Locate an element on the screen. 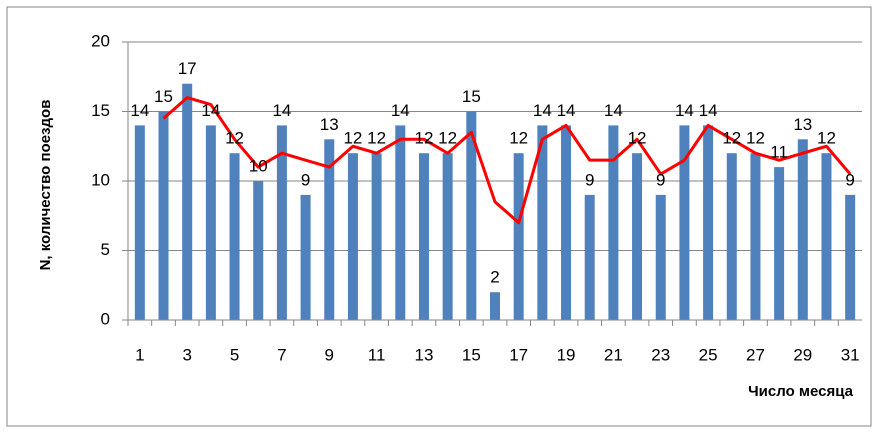 The width and height of the screenshot is (879, 433). x-tick-label: 3 is located at coordinates (186, 354).